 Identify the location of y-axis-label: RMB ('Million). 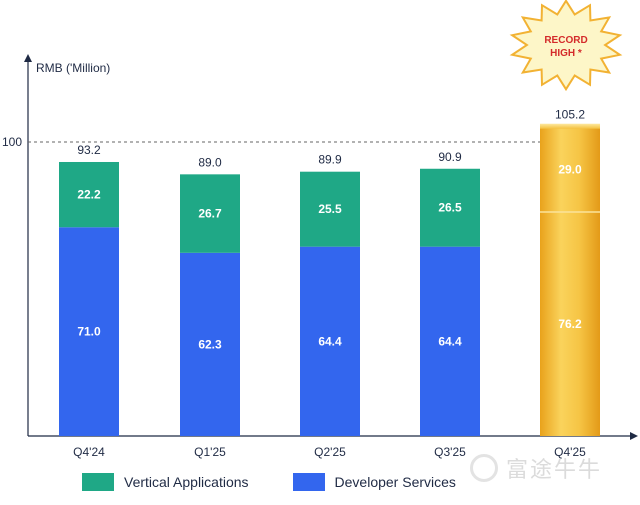
(73, 68).